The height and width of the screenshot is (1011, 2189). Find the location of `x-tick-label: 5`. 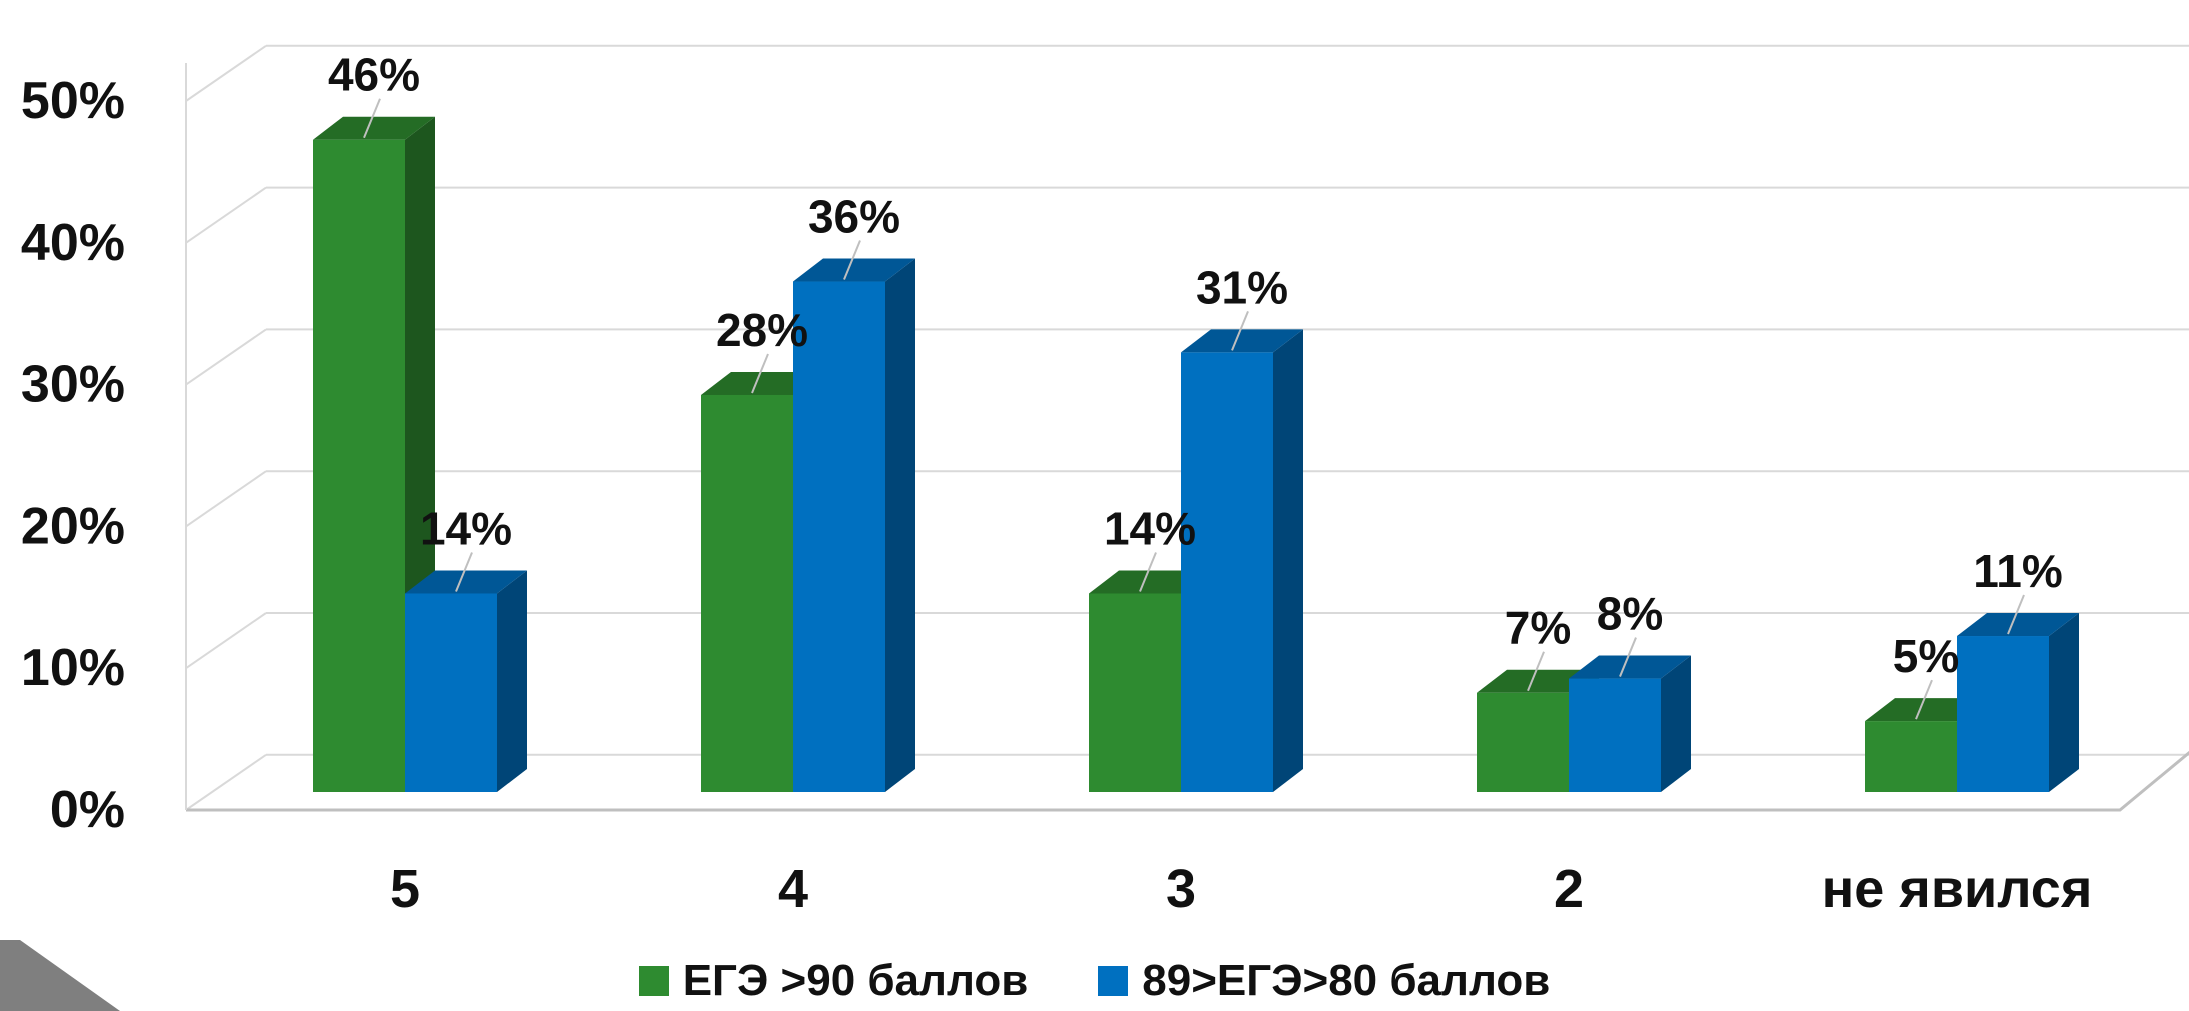

x-tick-label: 5 is located at coordinates (405, 889).